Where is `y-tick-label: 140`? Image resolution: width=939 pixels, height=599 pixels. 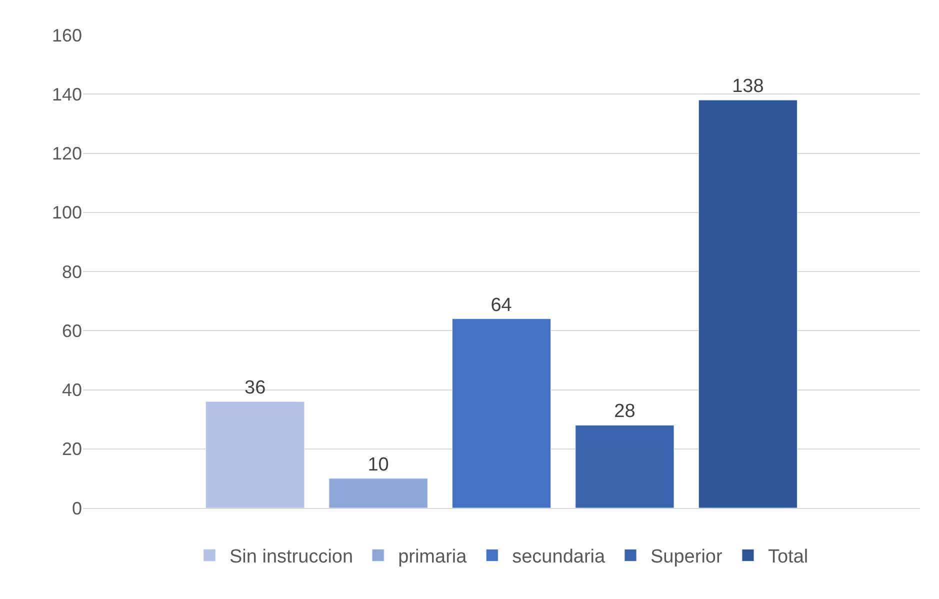 y-tick-label: 140 is located at coordinates (67, 94).